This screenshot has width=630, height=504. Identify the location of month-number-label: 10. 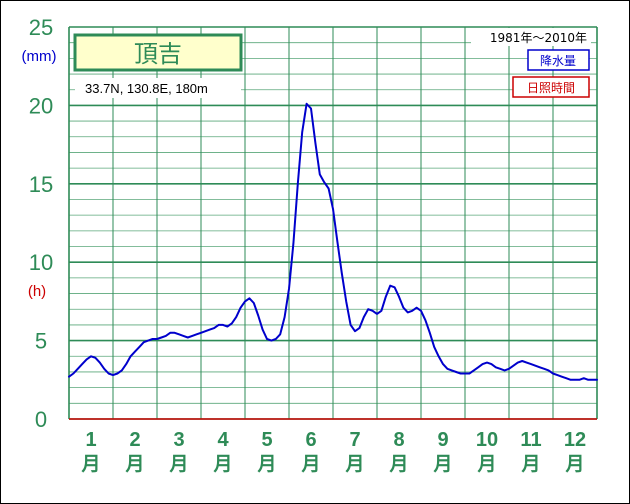
(487, 440).